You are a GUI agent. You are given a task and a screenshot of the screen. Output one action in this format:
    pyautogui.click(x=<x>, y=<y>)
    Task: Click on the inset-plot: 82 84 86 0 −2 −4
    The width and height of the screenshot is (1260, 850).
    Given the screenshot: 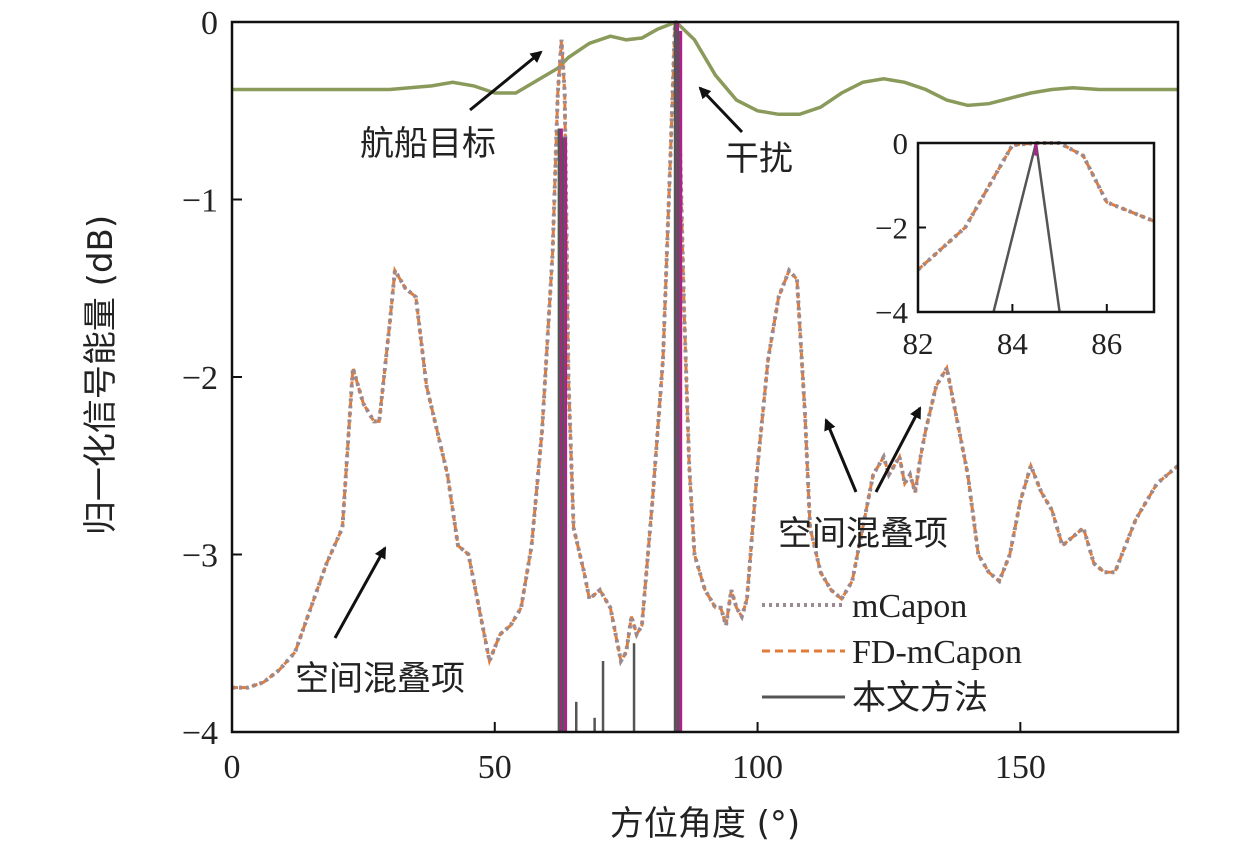 What is the action you would take?
    pyautogui.click(x=1015, y=243)
    